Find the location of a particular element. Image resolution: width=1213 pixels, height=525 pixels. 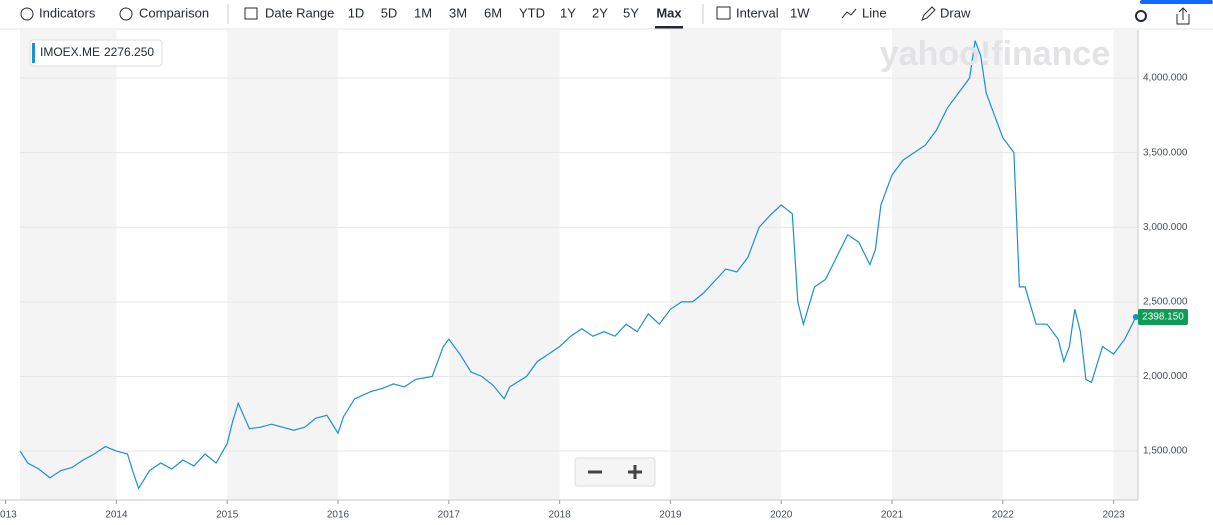

date-range-button: Date Range is located at coordinates (299, 12).